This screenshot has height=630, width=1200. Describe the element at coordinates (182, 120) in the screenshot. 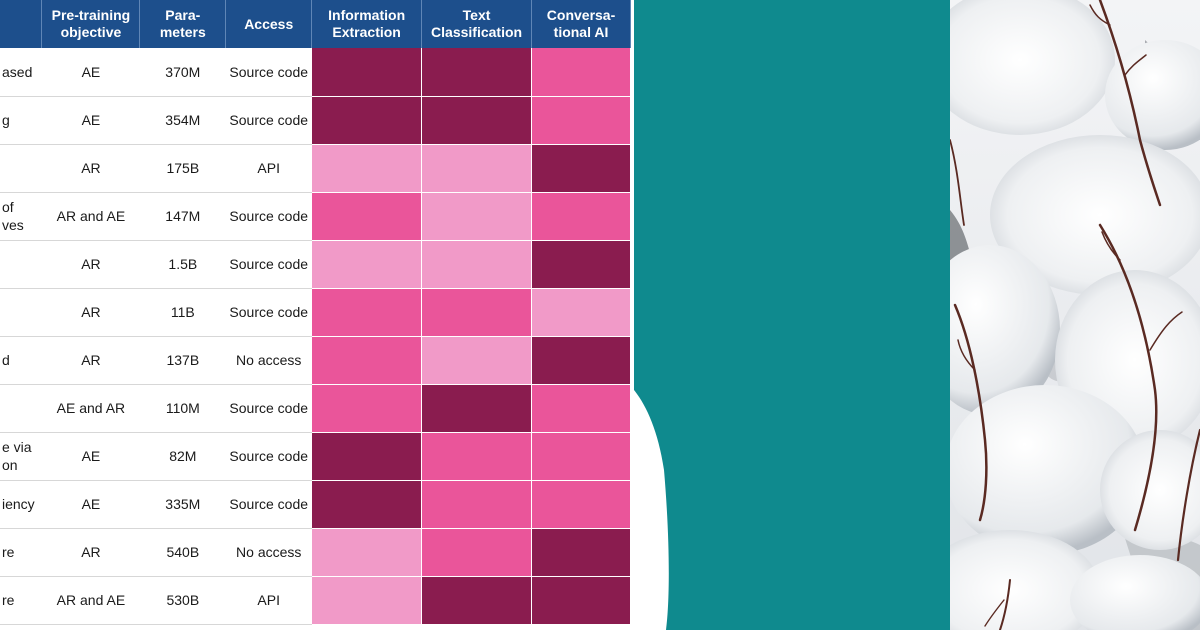

I see `cell-parameters: 354M` at that location.